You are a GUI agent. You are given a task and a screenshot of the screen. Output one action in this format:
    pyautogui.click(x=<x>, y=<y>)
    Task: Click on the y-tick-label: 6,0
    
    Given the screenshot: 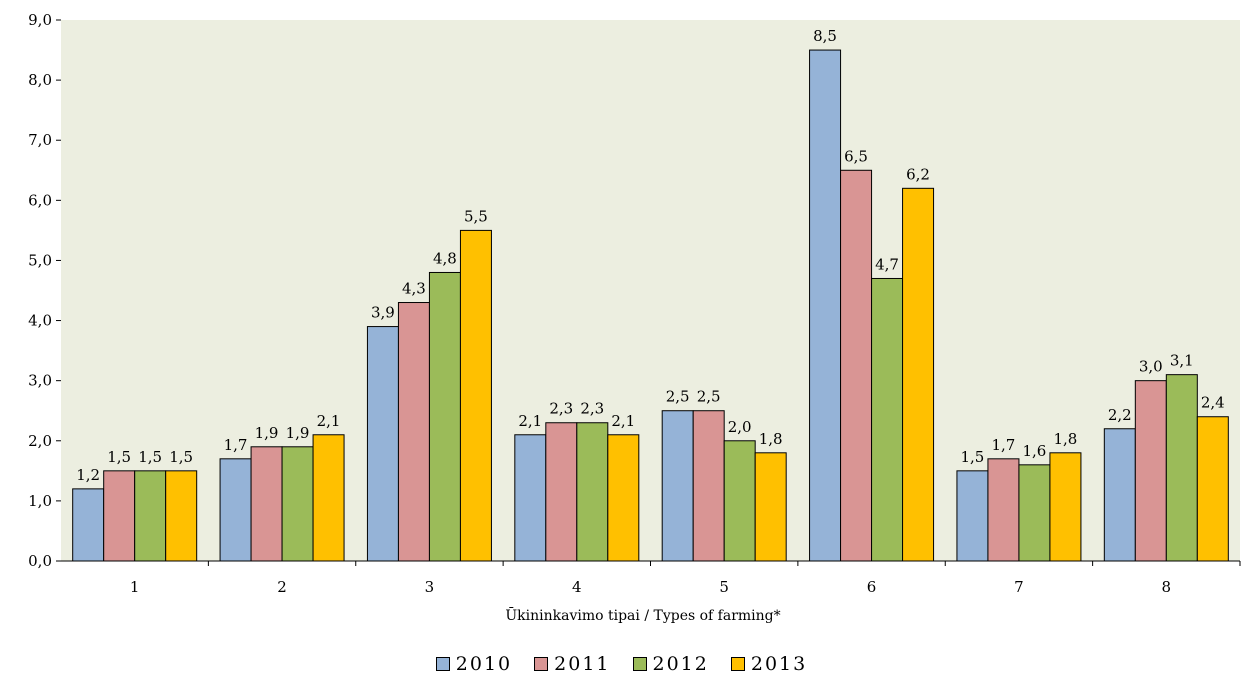 What is the action you would take?
    pyautogui.click(x=40, y=200)
    